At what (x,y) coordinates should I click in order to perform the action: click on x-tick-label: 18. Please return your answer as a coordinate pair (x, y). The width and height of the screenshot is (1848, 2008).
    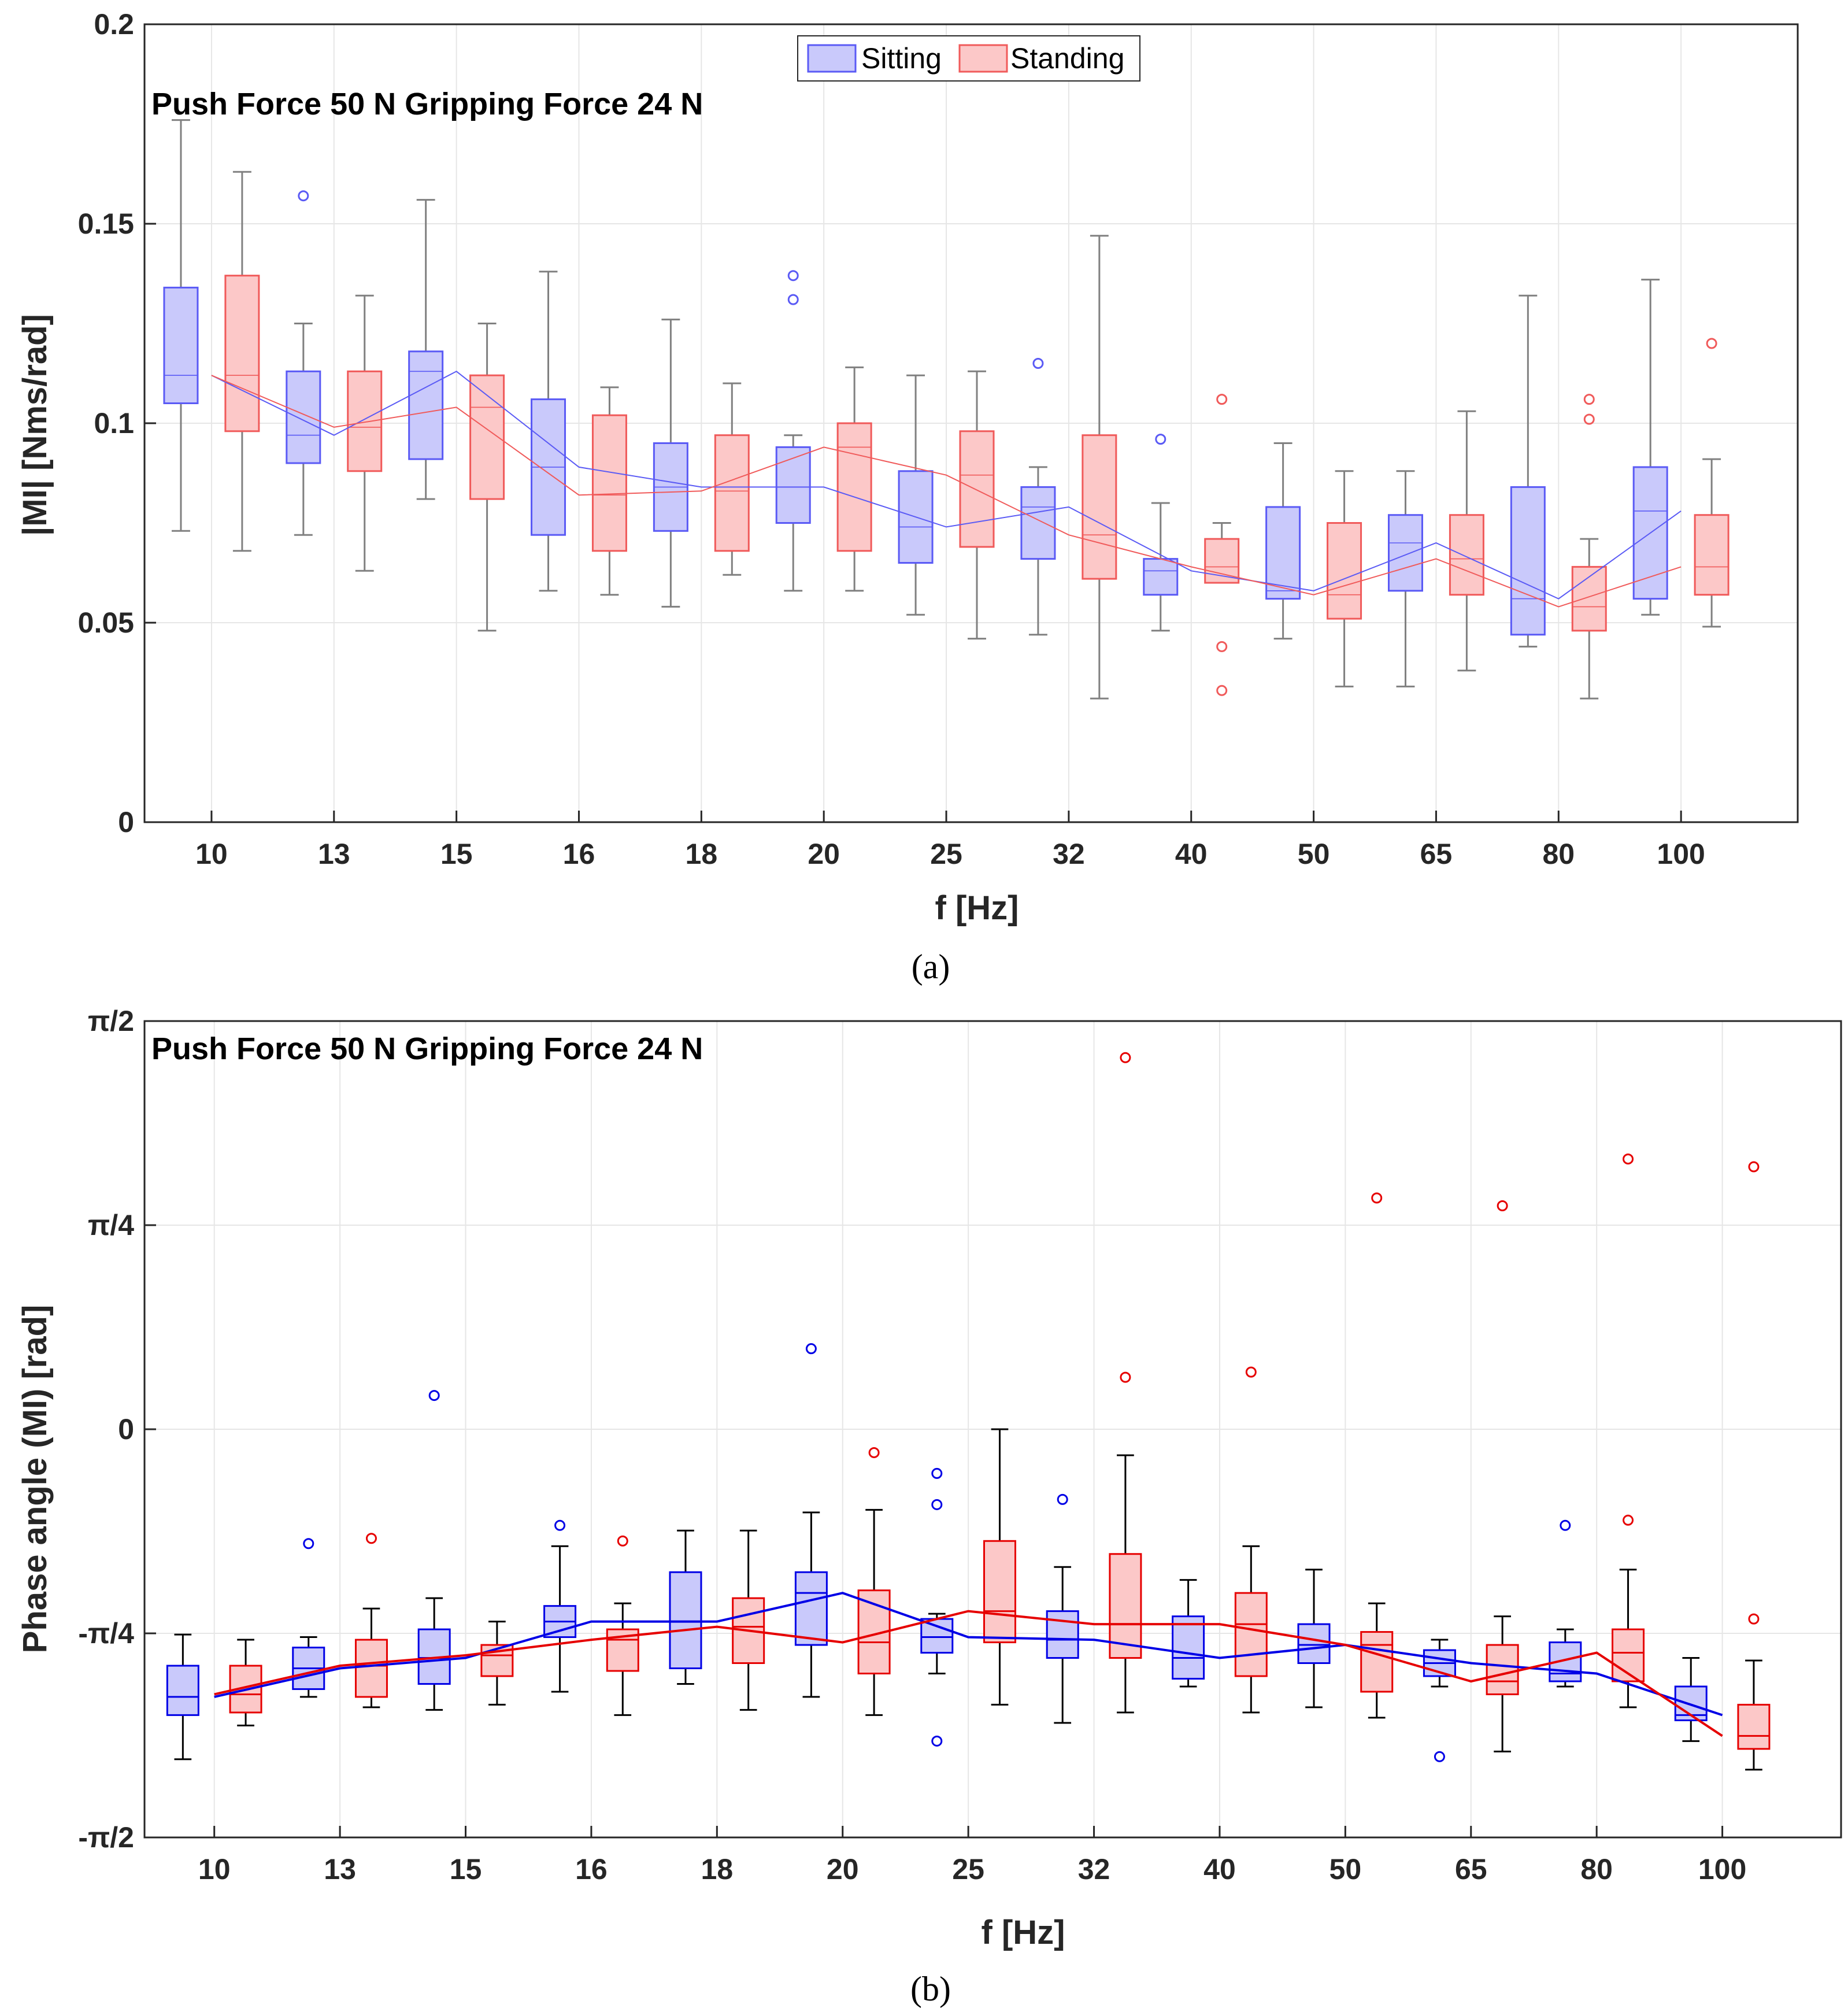
    Looking at the image, I should click on (717, 1869).